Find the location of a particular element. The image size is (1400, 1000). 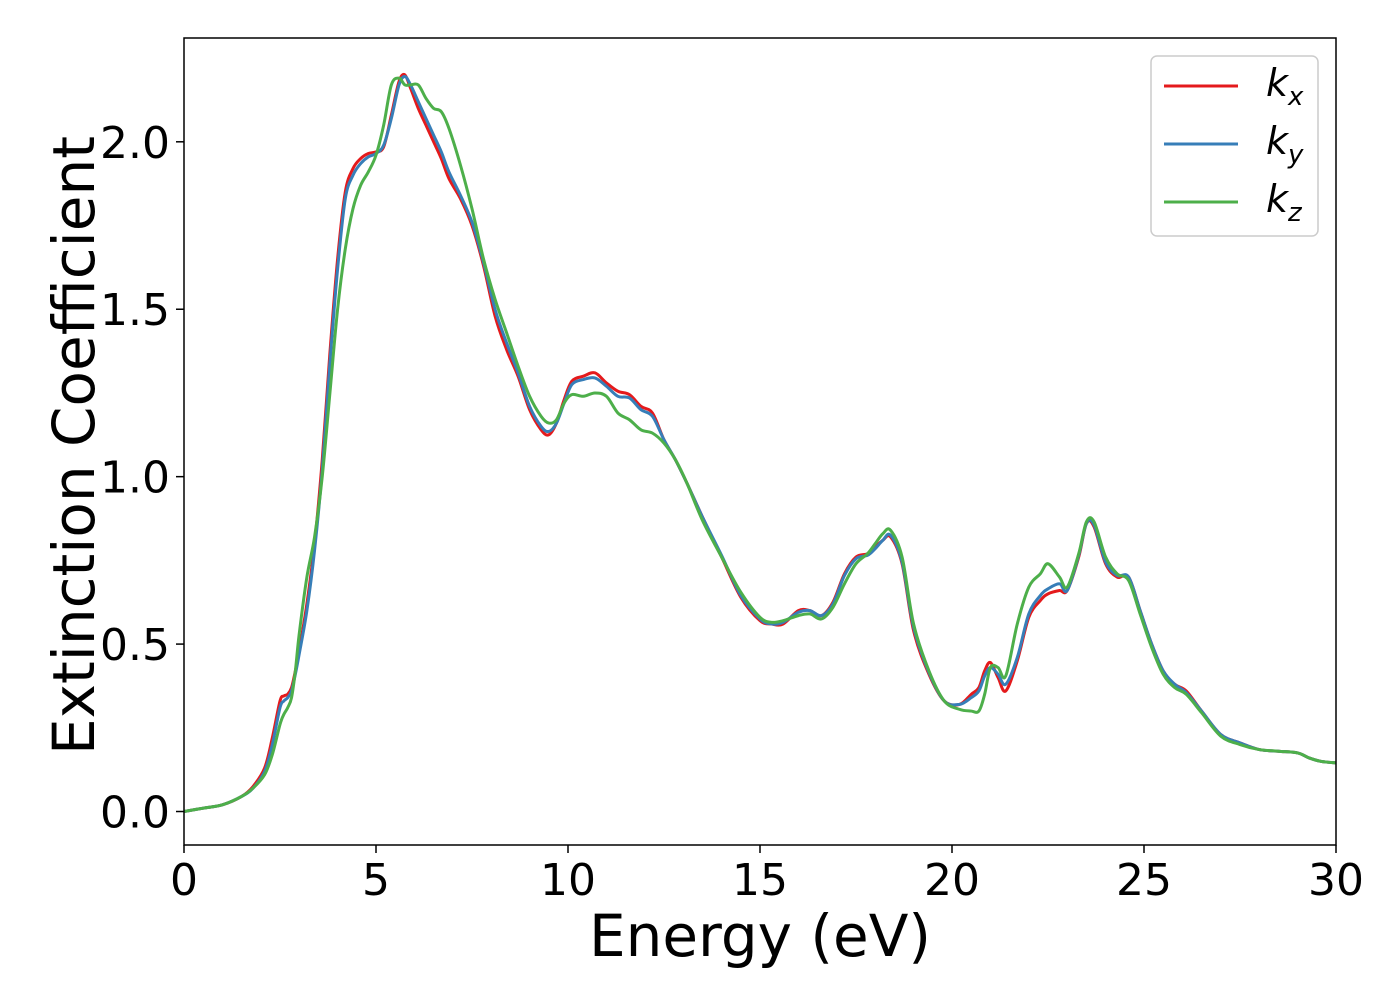

x-tick-label: 30 is located at coordinates (1336, 880).